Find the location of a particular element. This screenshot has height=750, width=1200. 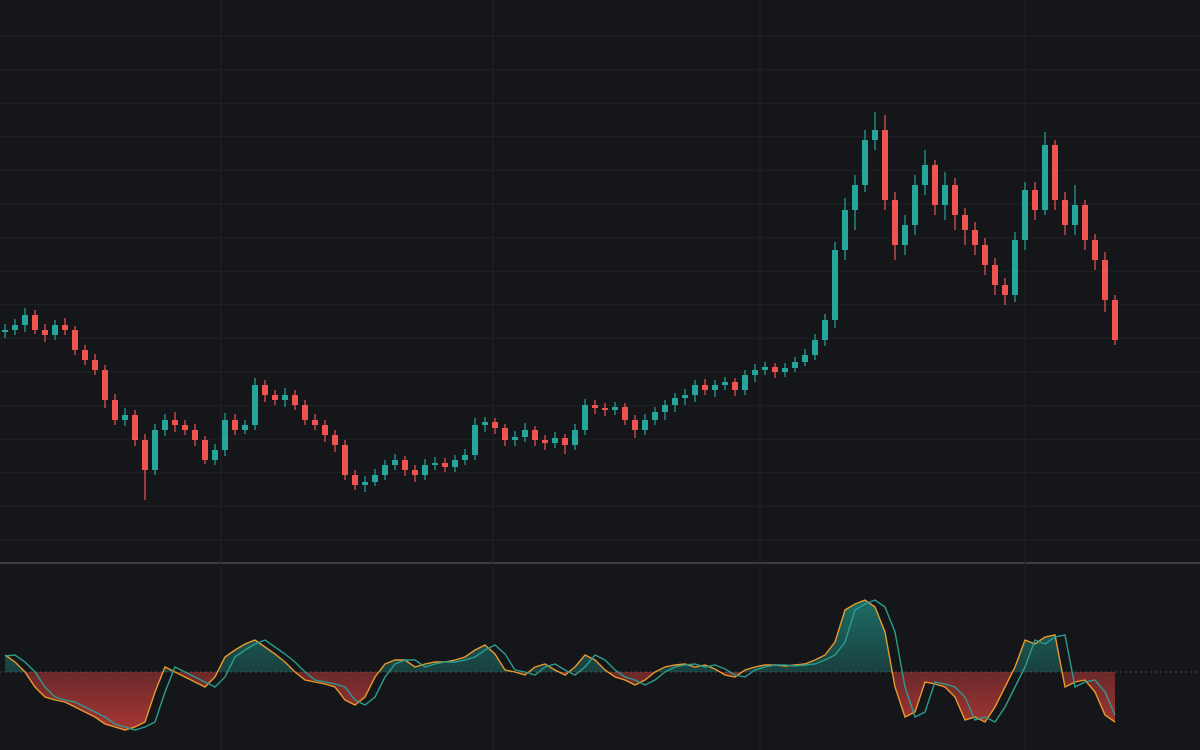

area-positive is located at coordinates (560, 636).